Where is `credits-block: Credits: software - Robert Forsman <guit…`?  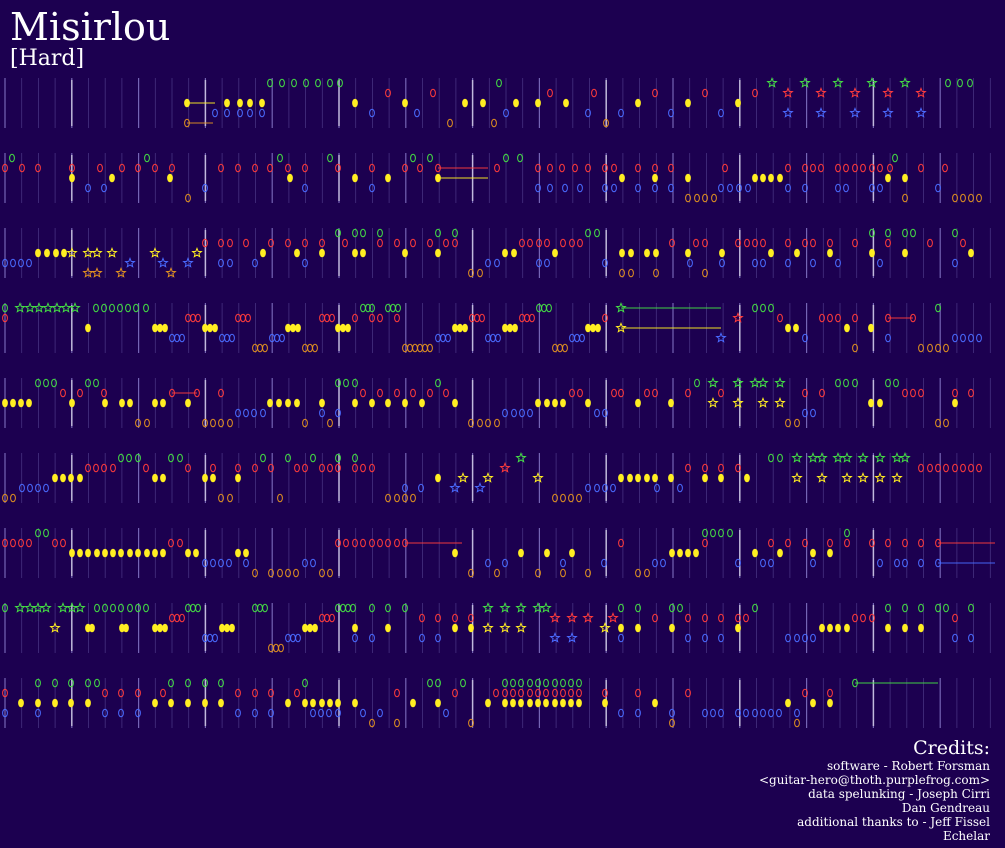
credits-block: Credits: software - Robert Forsman <guit… is located at coordinates (874, 790).